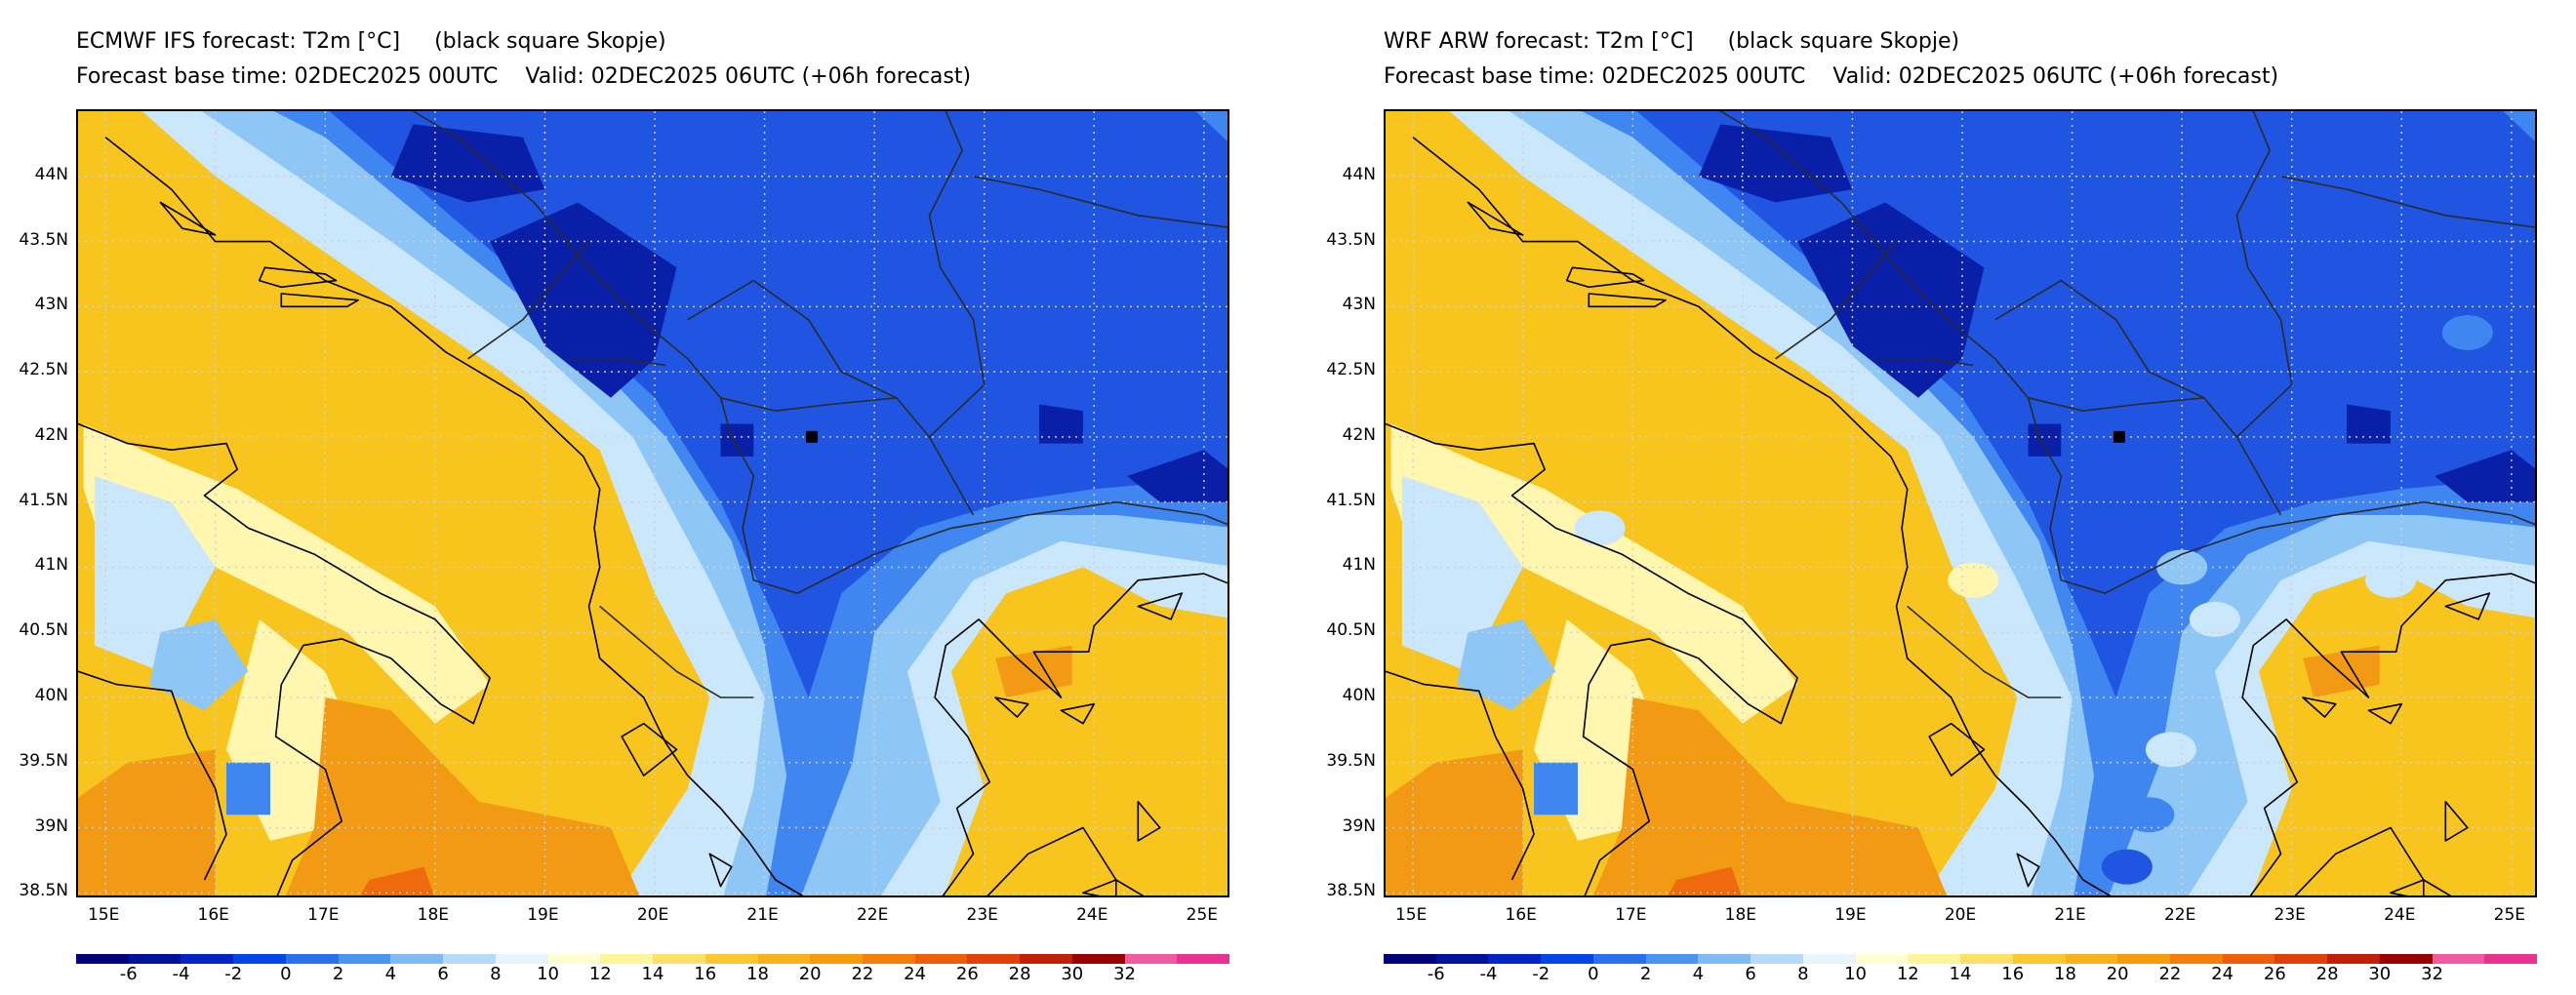  I want to click on colorbar-tick-label: 22, so click(862, 974).